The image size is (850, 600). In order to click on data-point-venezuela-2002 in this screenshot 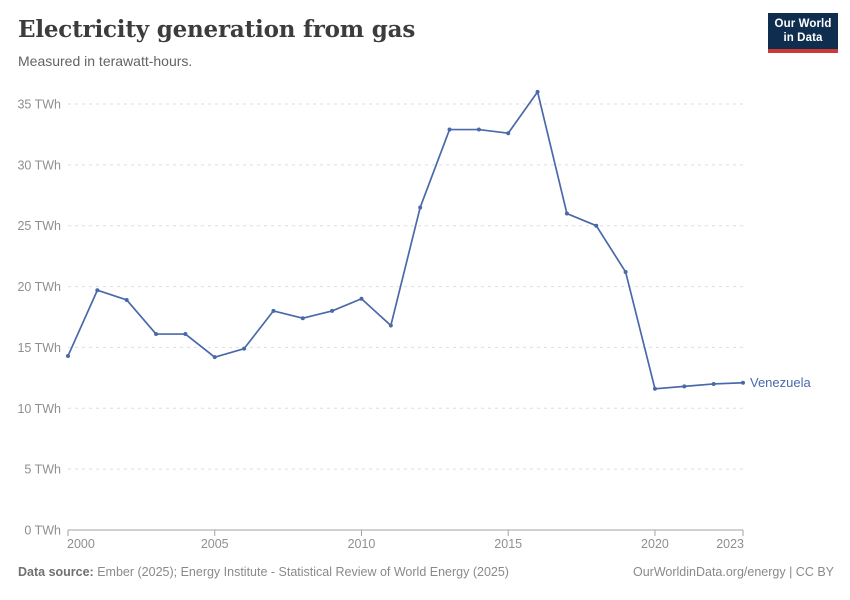, I will do `click(126, 299)`.